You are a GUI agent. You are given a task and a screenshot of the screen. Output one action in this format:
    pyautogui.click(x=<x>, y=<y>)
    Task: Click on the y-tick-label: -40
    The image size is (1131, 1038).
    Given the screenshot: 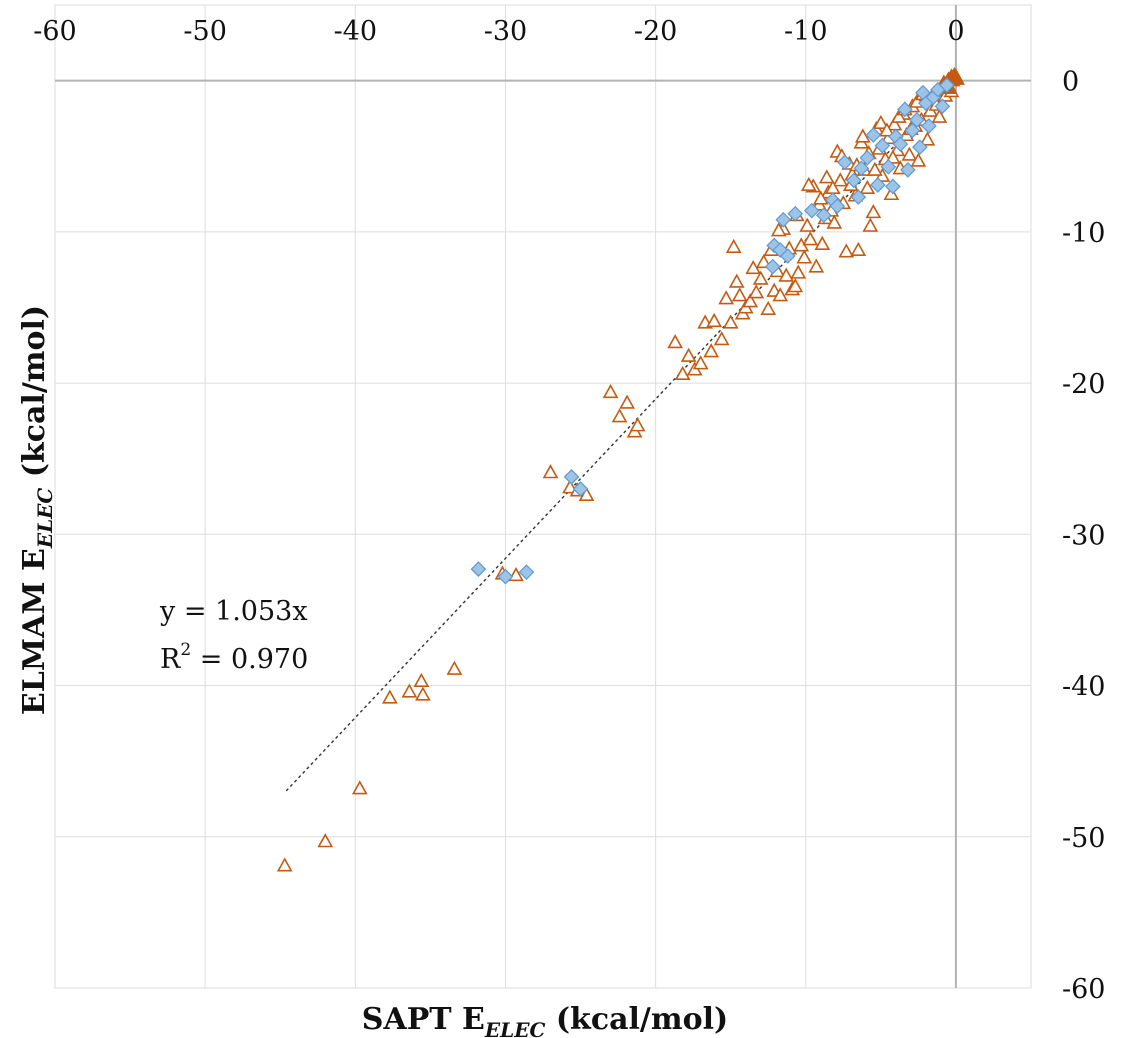 What is the action you would take?
    pyautogui.click(x=1083, y=687)
    